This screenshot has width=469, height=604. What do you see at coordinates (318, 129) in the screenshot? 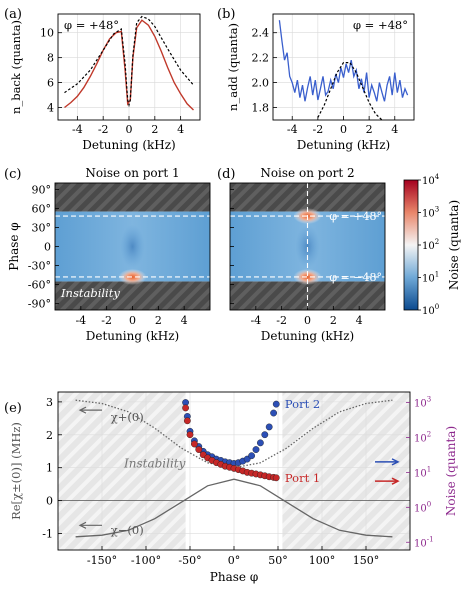
I see `panel-b-xtick-label: -2` at bounding box center [318, 129].